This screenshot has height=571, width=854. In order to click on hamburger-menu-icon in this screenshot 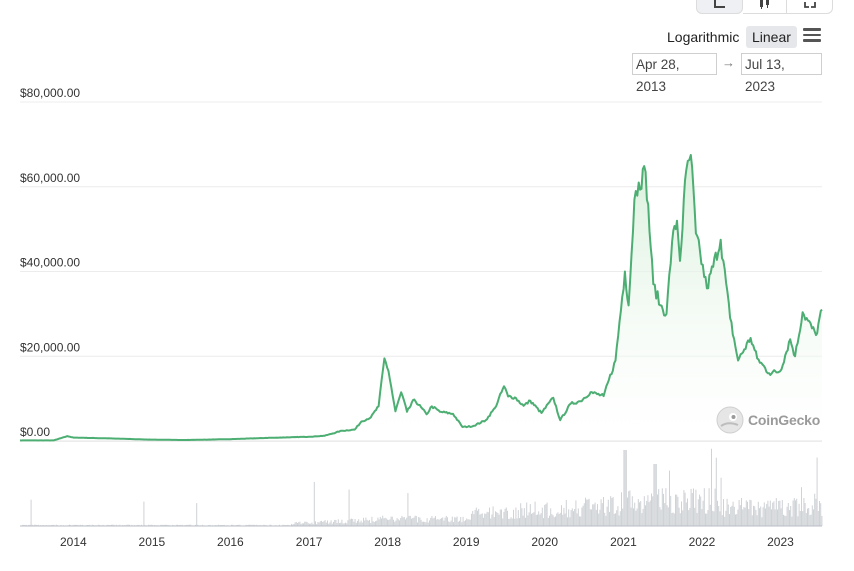, I will do `click(812, 35)`.